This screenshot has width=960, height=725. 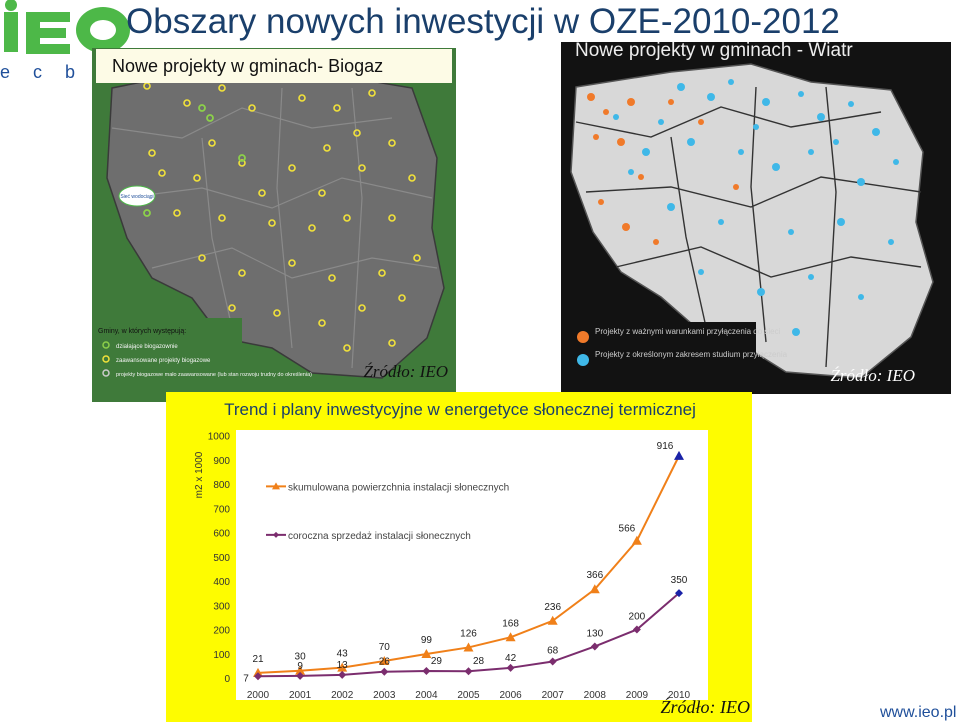 I want to click on biogaz-legend-item-2: zaawansowane projekty biogazowe, so click(x=163, y=361).